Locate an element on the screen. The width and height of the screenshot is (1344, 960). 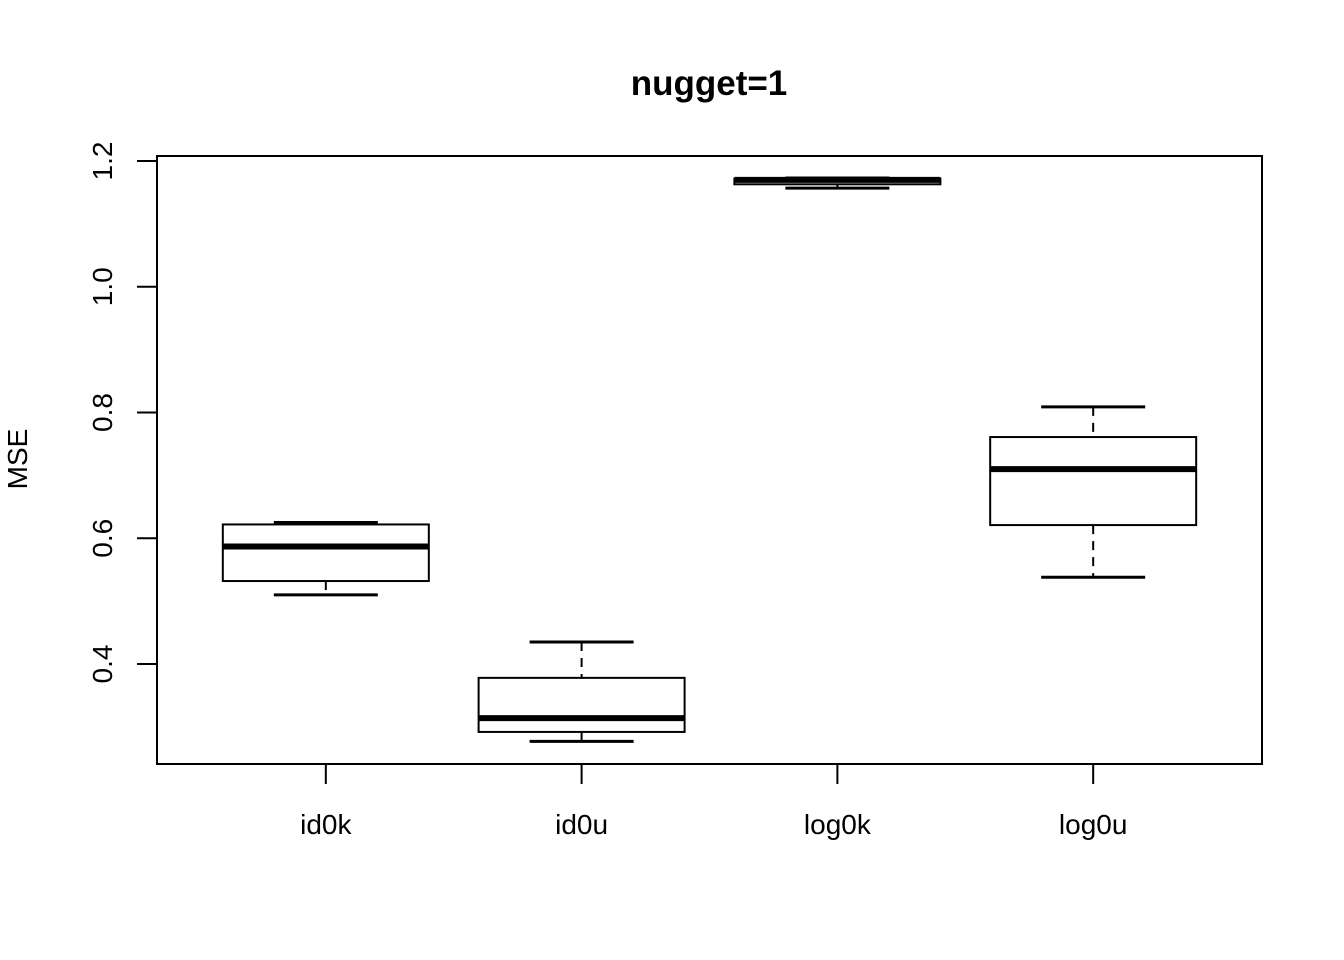
y-axis-label: MSE is located at coordinates (17, 459).